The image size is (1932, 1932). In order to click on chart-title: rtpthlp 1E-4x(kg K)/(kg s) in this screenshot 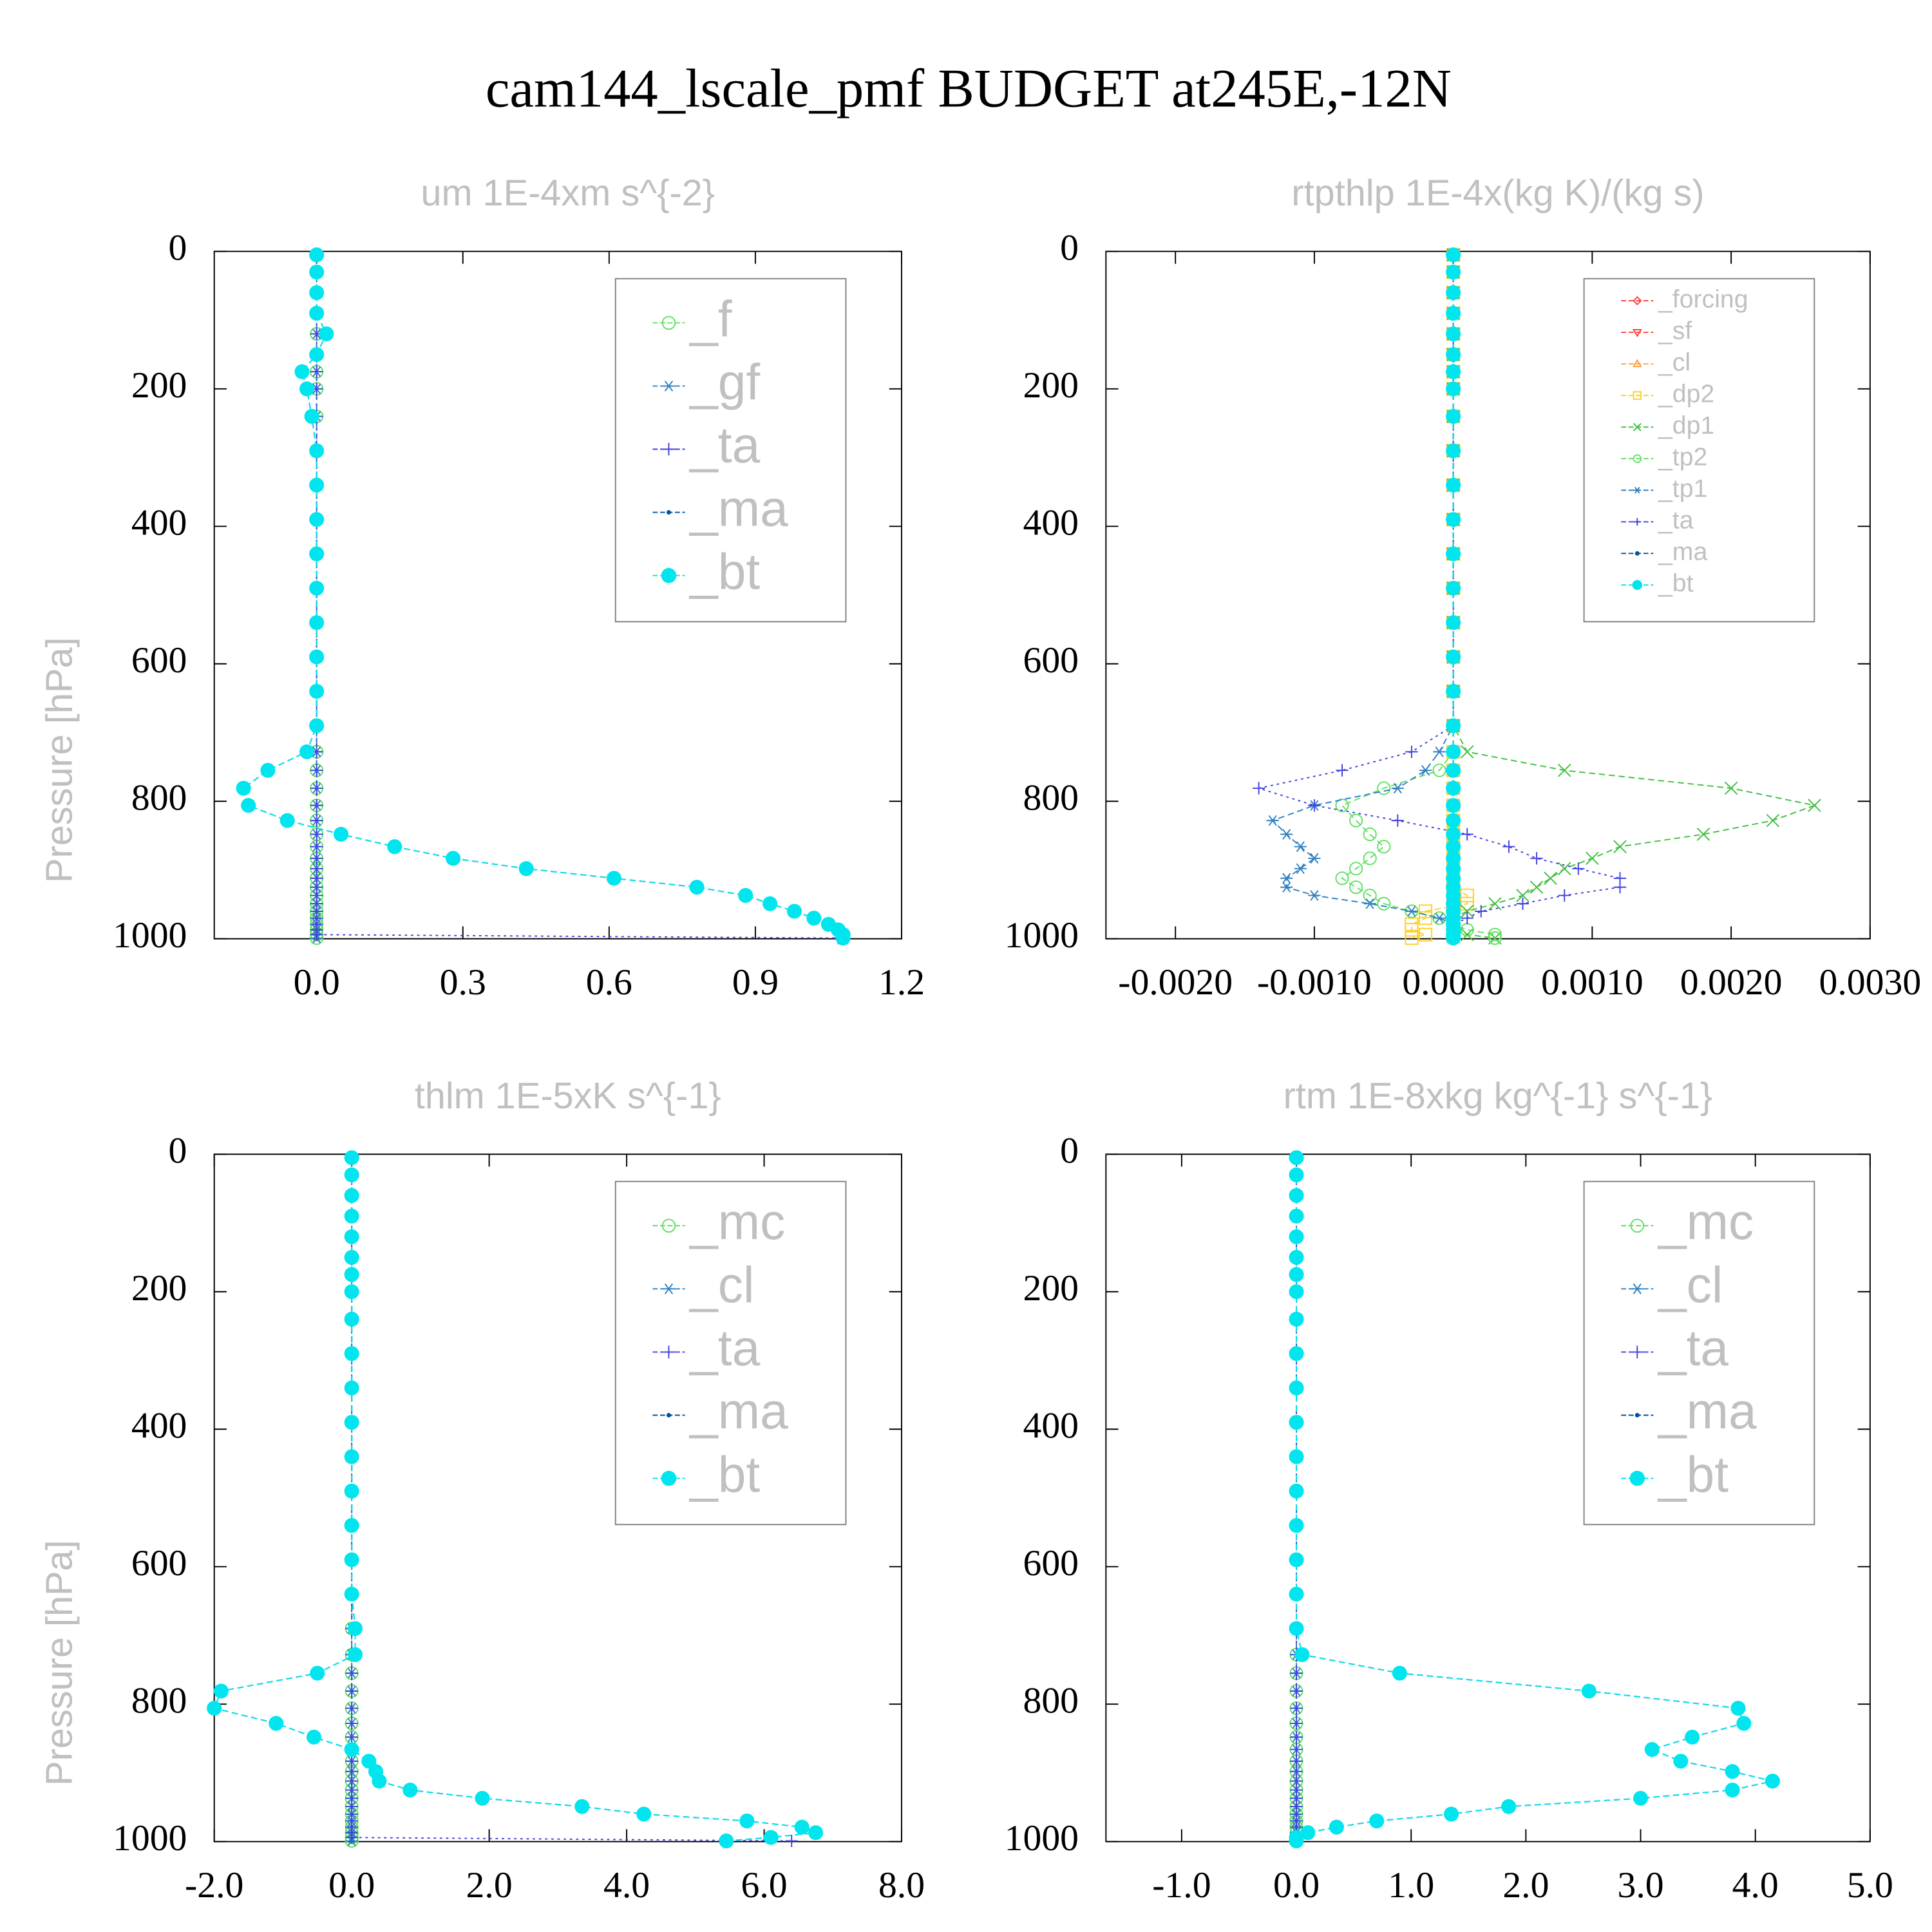, I will do `click(1498, 193)`.